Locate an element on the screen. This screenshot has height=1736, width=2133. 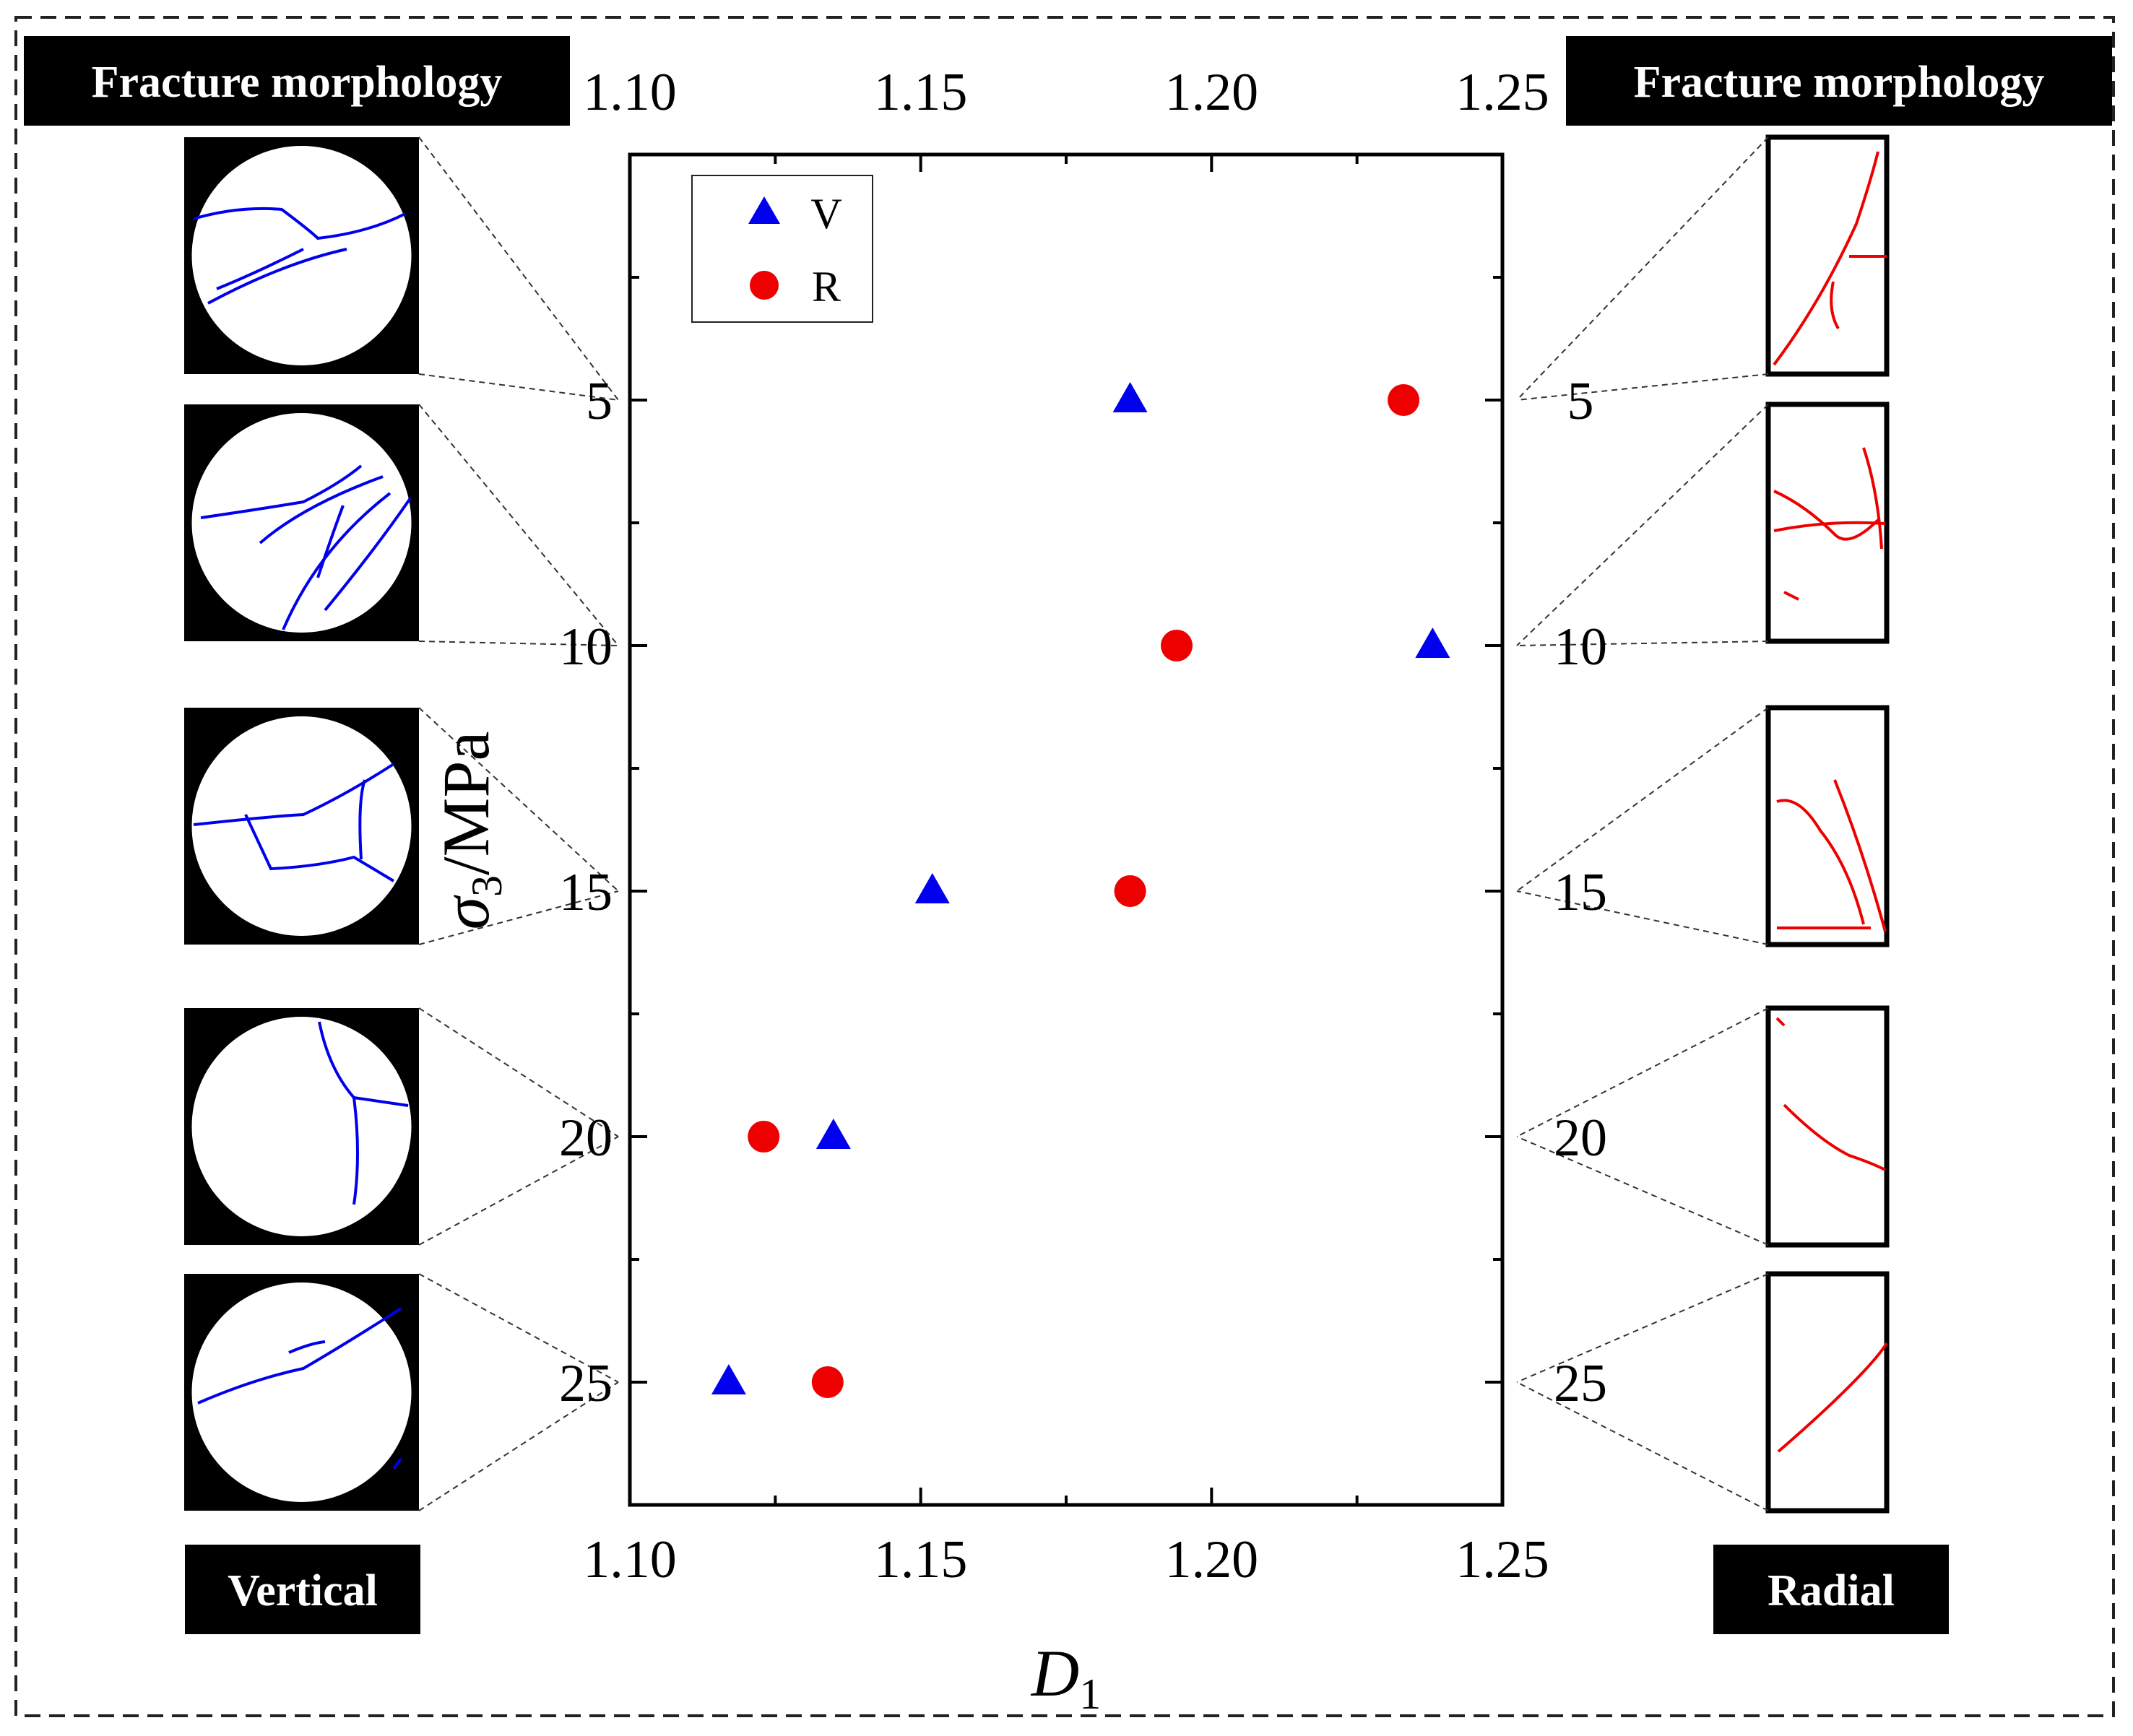
x-top-tick-label: 1.20 is located at coordinates (1212, 92).